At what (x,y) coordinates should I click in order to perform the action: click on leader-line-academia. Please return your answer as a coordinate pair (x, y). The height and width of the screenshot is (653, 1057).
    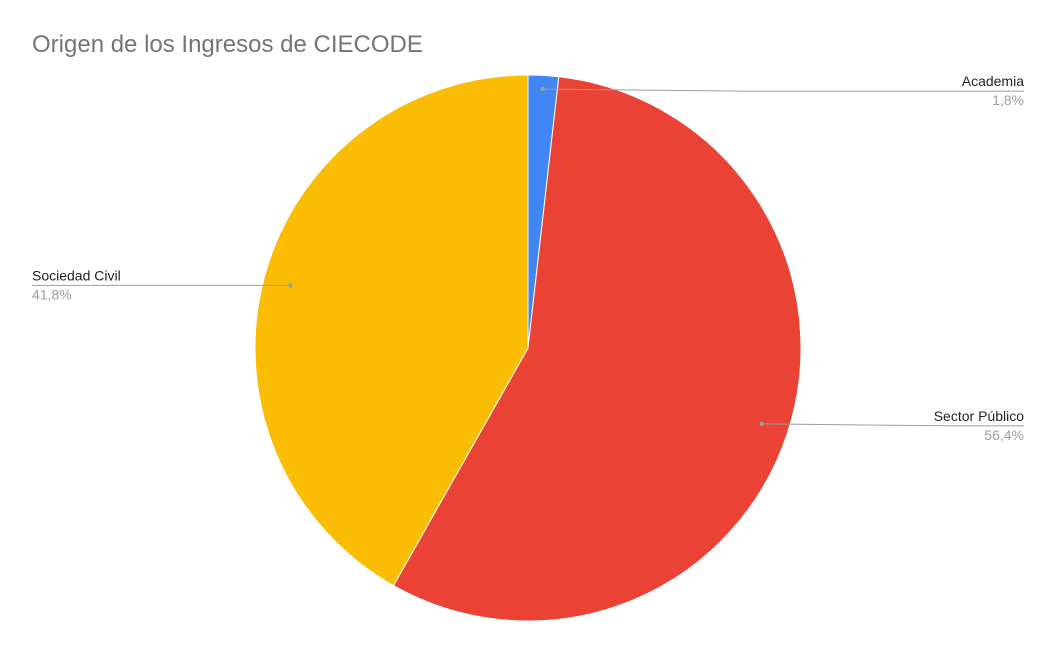
    Looking at the image, I should click on (783, 90).